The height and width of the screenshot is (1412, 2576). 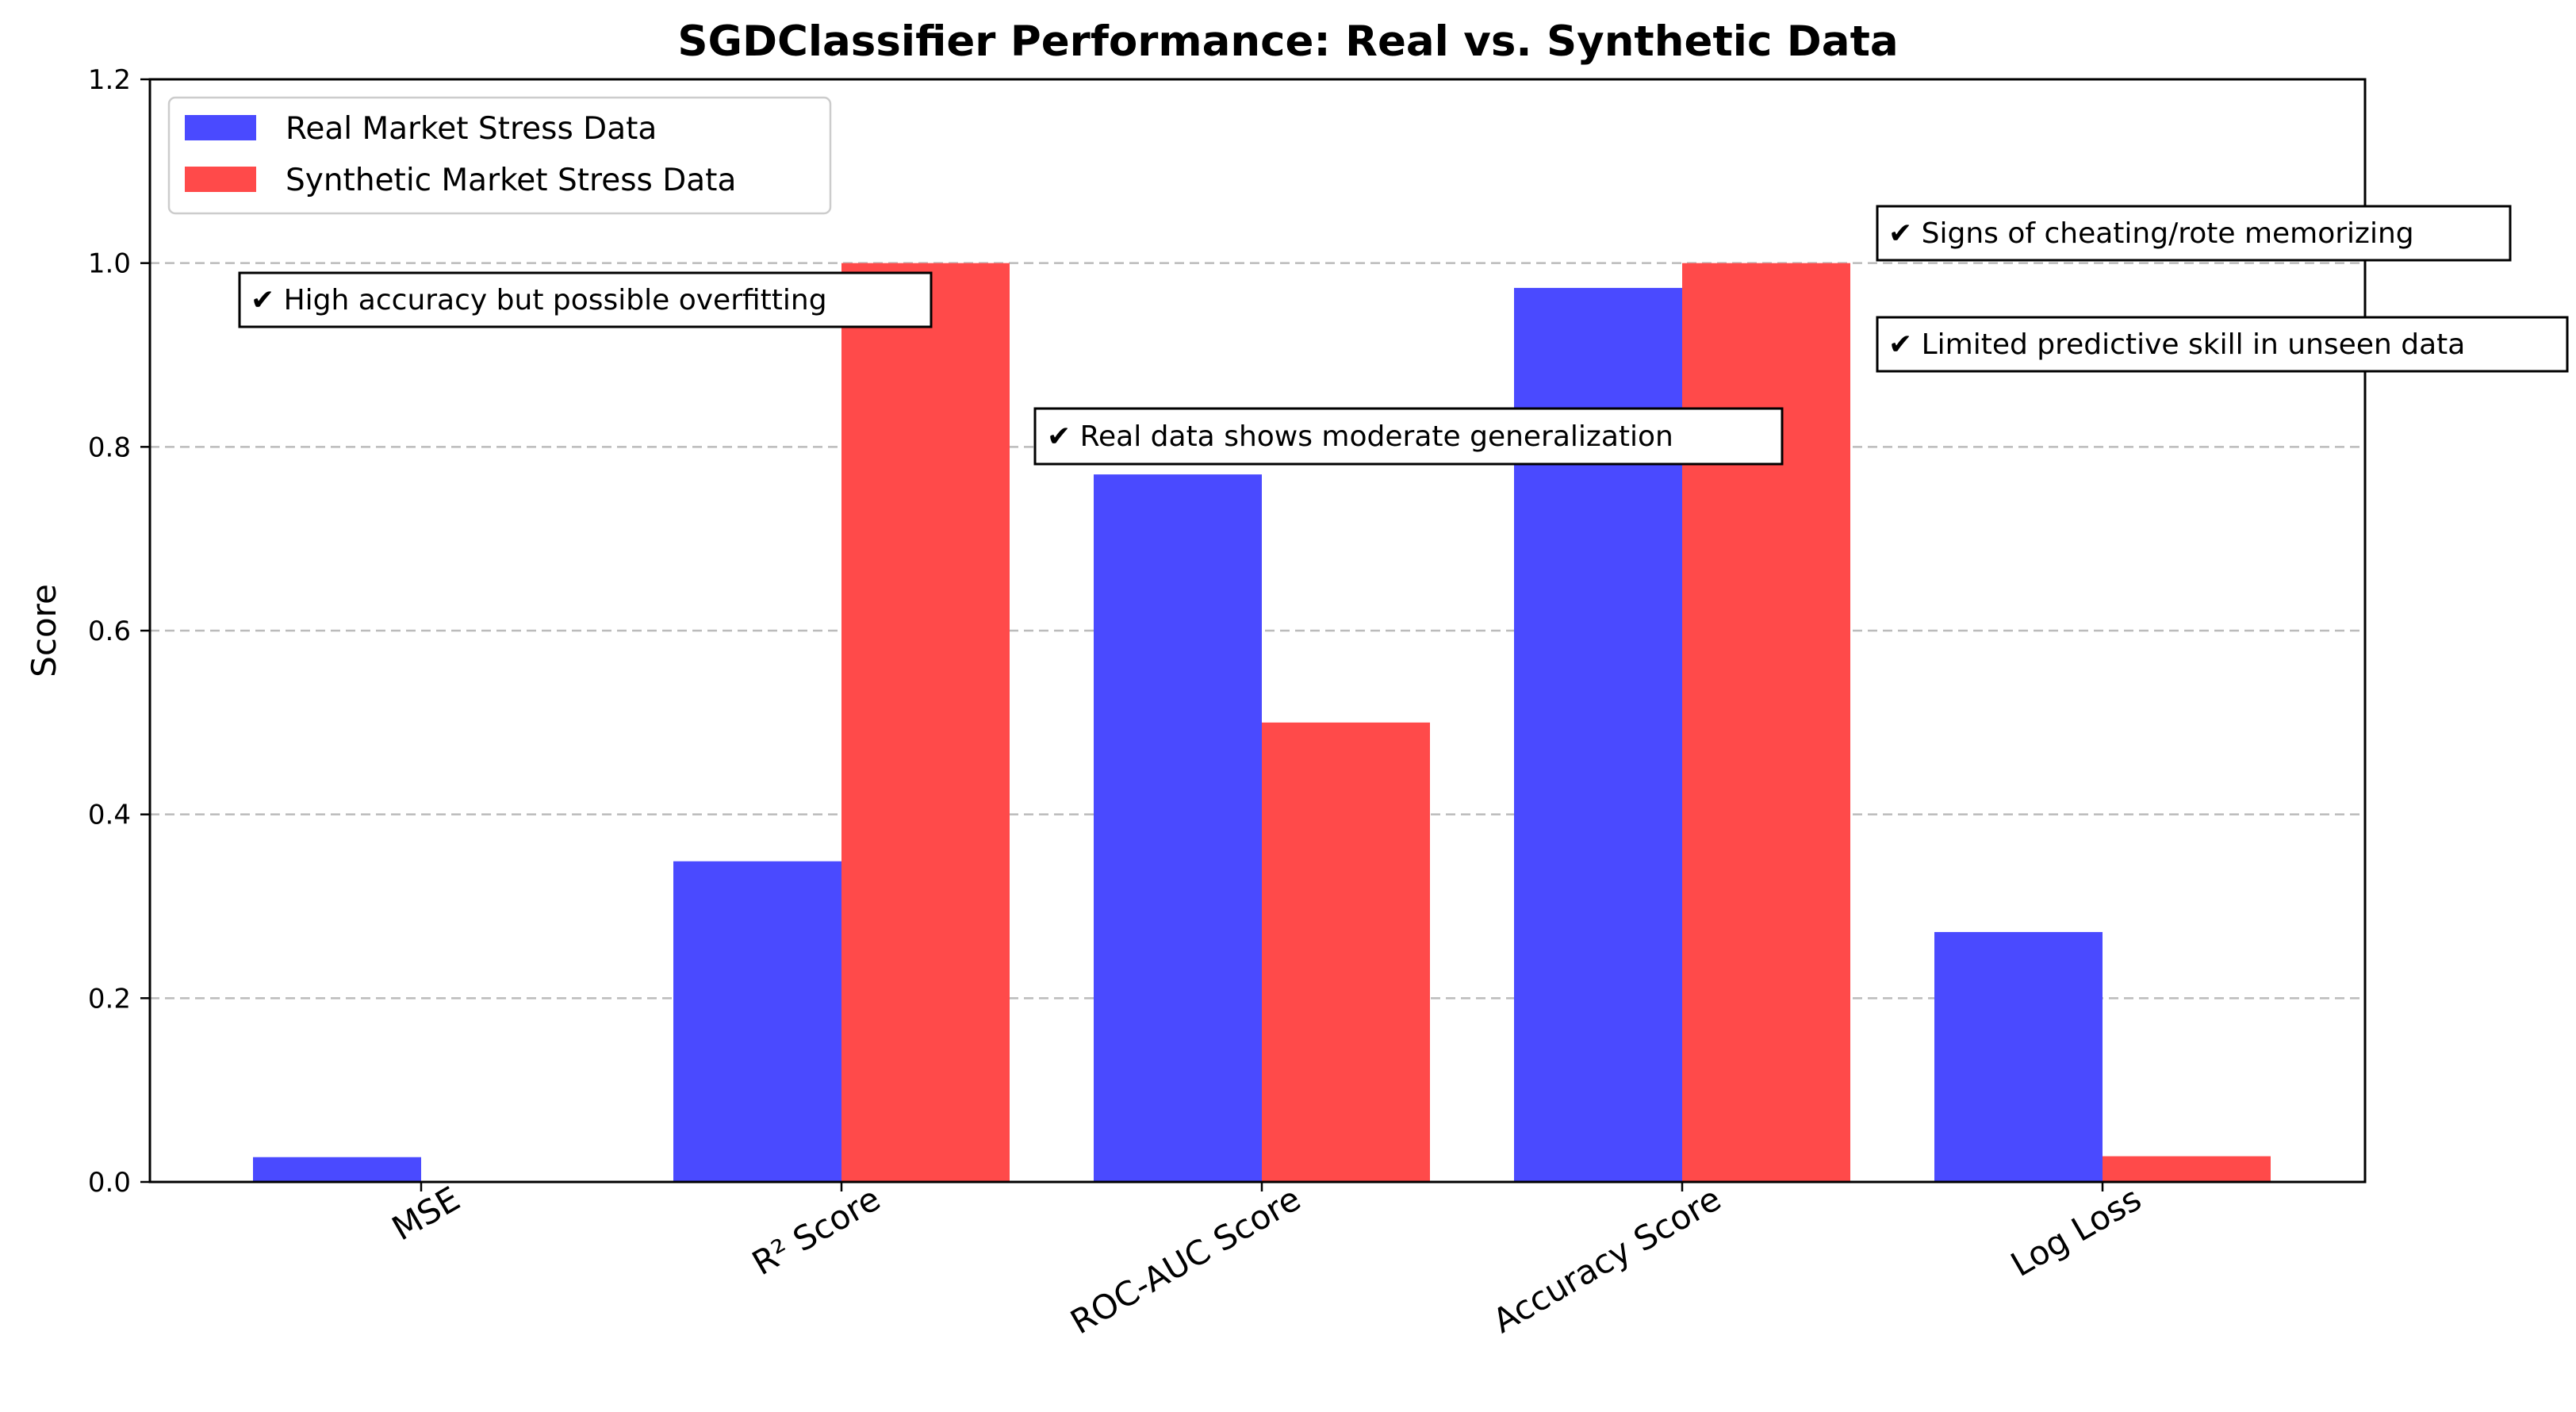 I want to click on legend-label-real: Real Market Stress Data, so click(x=471, y=129).